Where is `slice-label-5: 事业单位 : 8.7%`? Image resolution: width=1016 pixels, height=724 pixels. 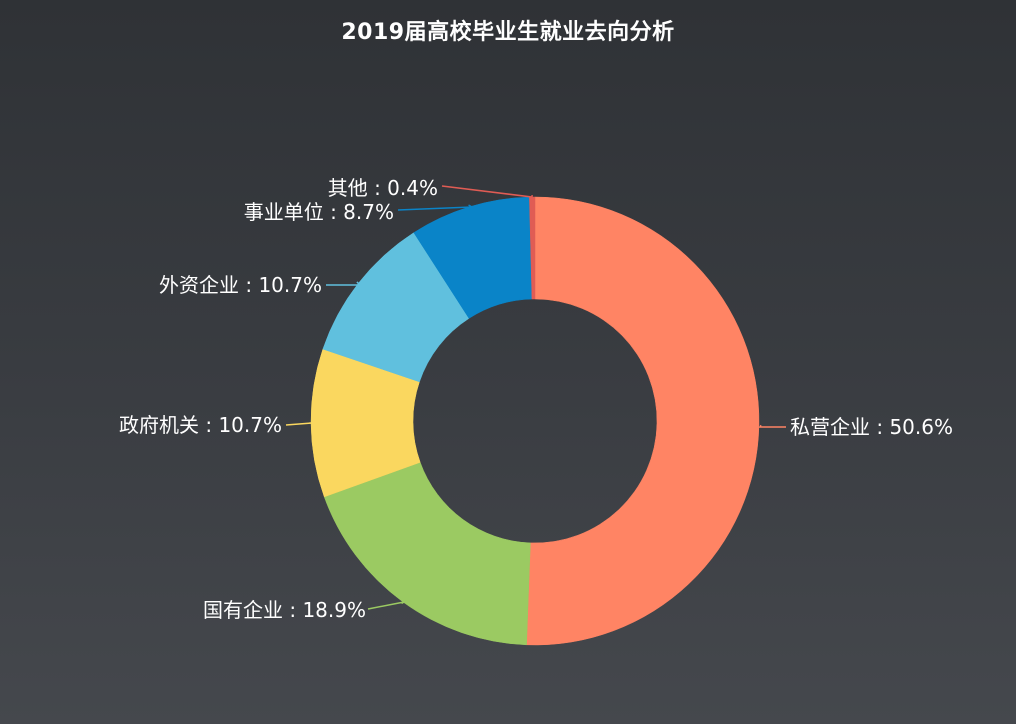
slice-label-5: 事业单位 : 8.7% is located at coordinates (319, 212).